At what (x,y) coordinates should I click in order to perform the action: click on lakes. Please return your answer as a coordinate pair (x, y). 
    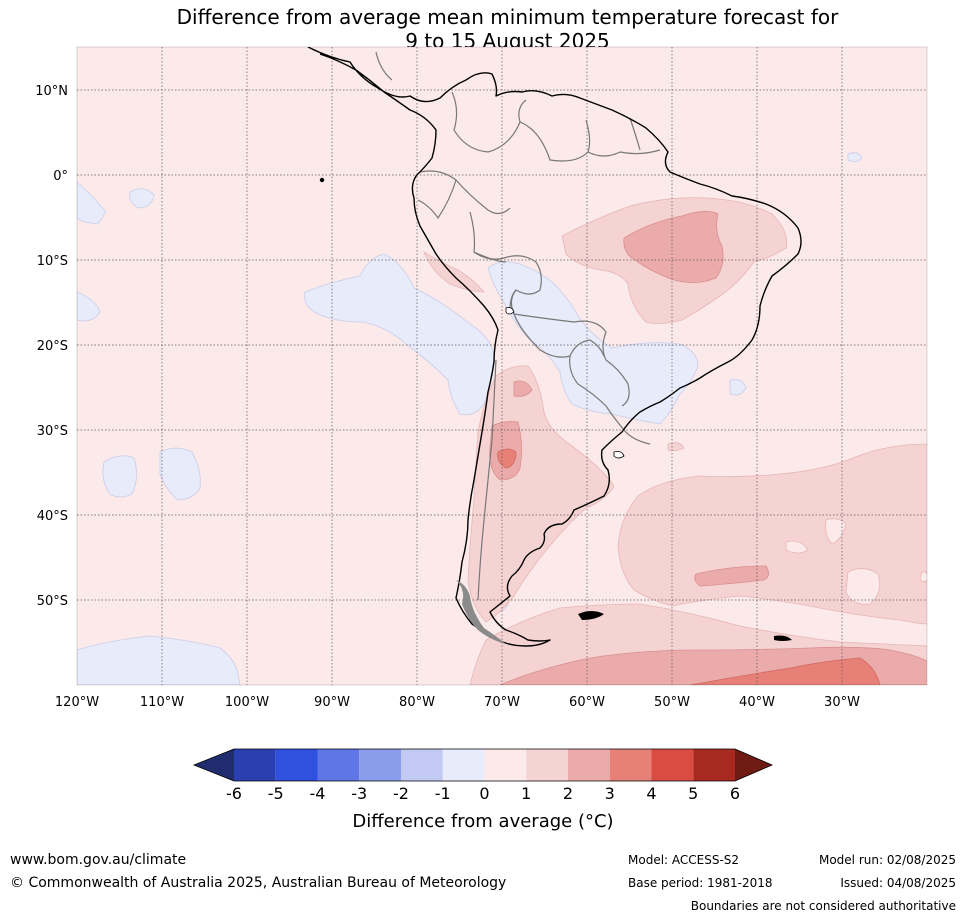
    Looking at the image, I should click on (565, 383).